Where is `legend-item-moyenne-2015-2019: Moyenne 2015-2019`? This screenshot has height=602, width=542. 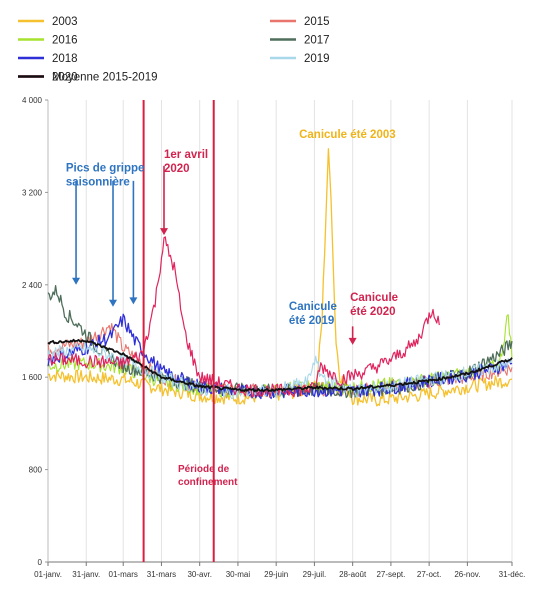 legend-item-moyenne-2015-2019: Moyenne 2015-2019 is located at coordinates (88, 78).